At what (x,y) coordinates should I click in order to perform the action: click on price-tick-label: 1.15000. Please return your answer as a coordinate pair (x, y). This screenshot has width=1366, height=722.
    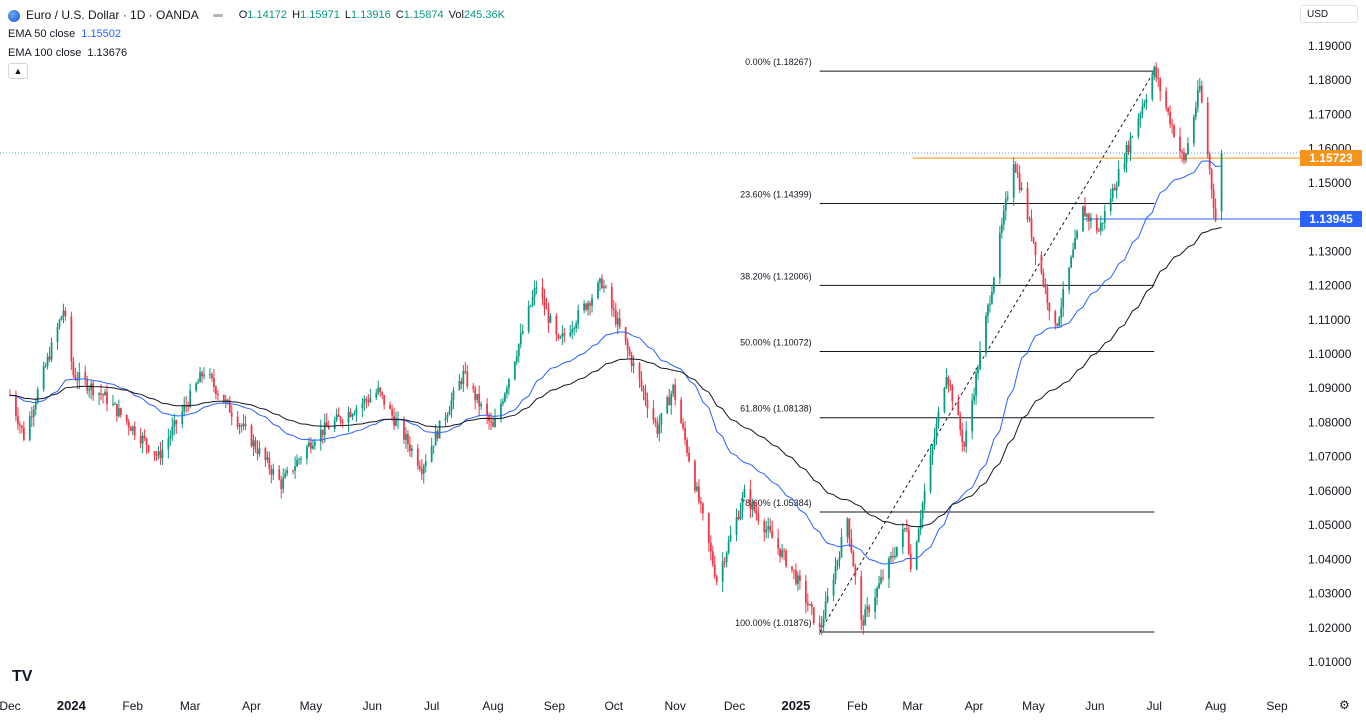
    Looking at the image, I should click on (1330, 183).